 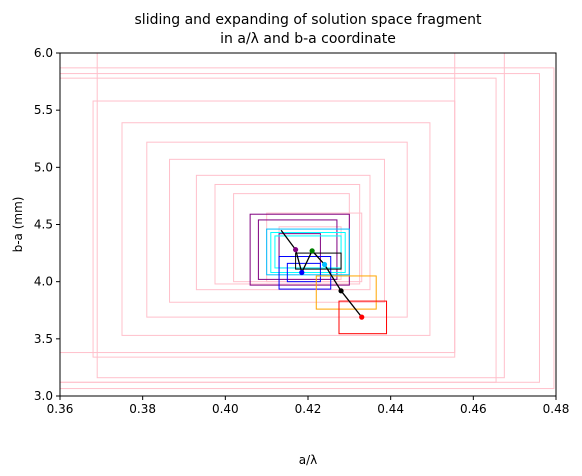 What do you see at coordinates (308, 460) in the screenshot?
I see `x-axis-label: a/λ` at bounding box center [308, 460].